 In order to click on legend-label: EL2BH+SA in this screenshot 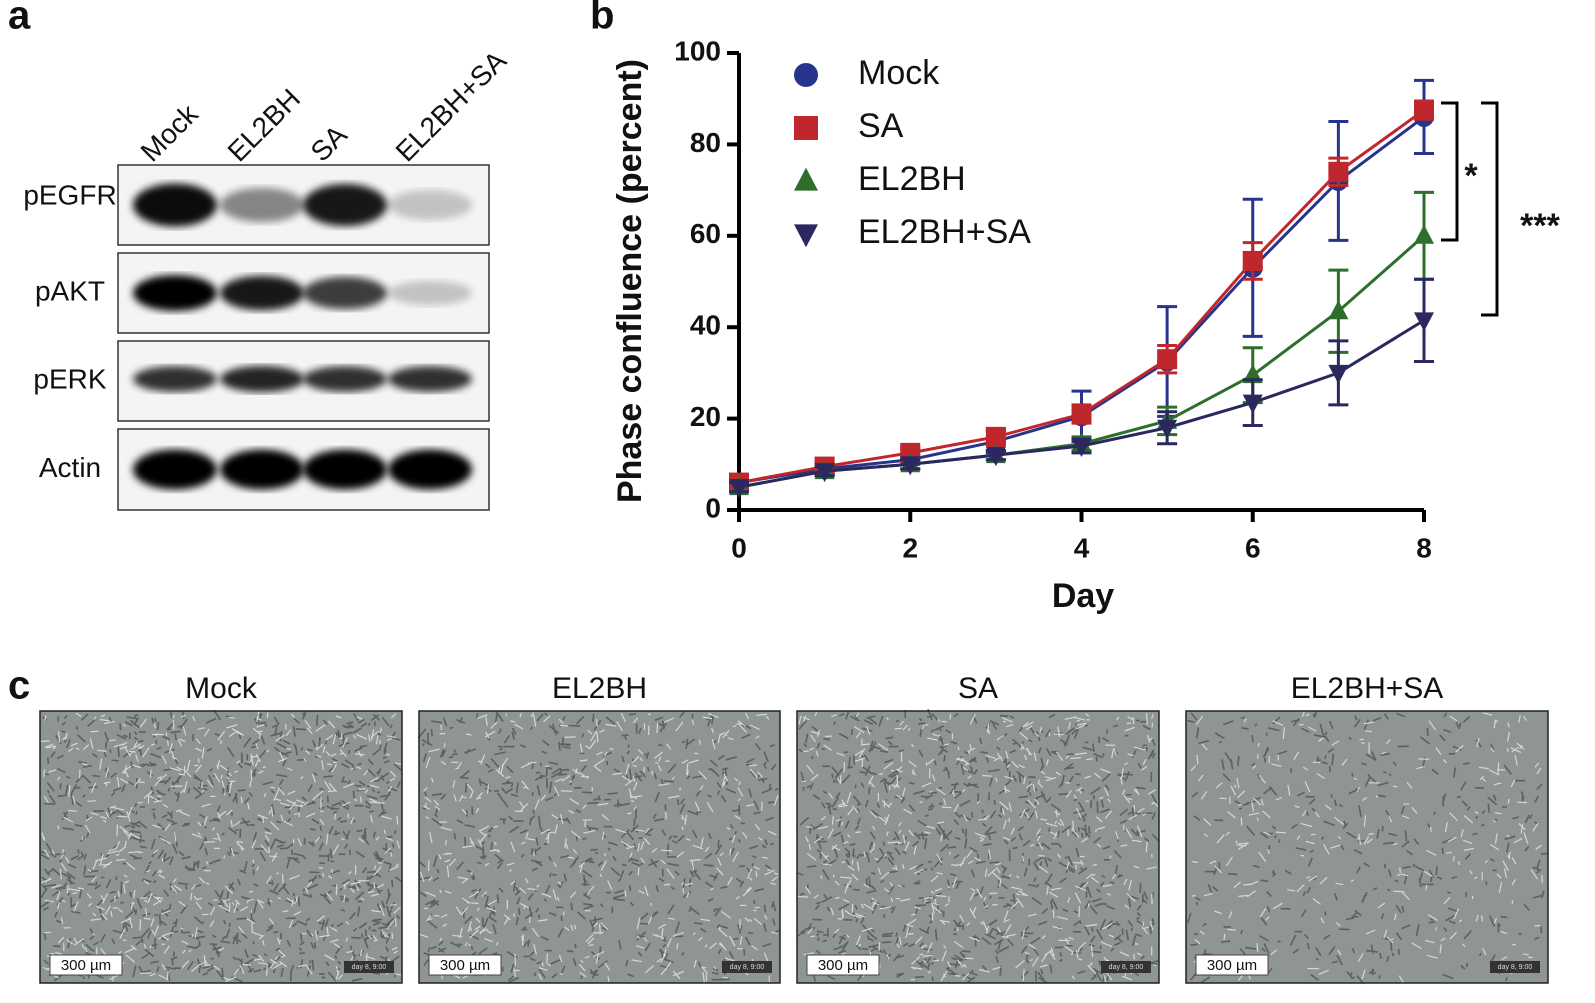, I will do `click(944, 232)`.